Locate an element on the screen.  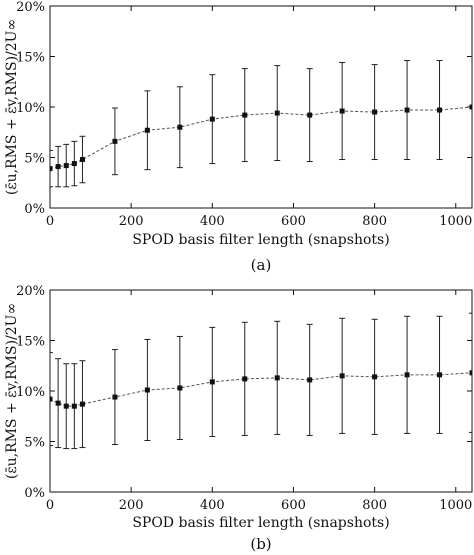
panel-label: (a) is located at coordinates (261, 265).